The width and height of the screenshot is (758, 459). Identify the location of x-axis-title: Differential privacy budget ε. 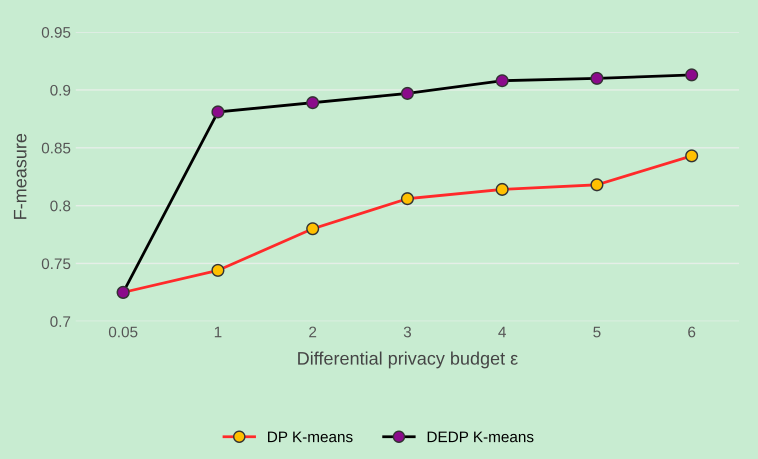
(408, 360).